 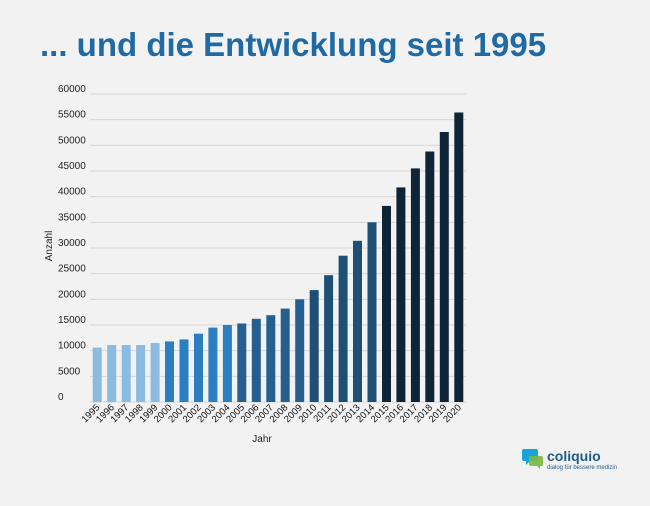 I want to click on bar-2000, so click(x=169, y=371).